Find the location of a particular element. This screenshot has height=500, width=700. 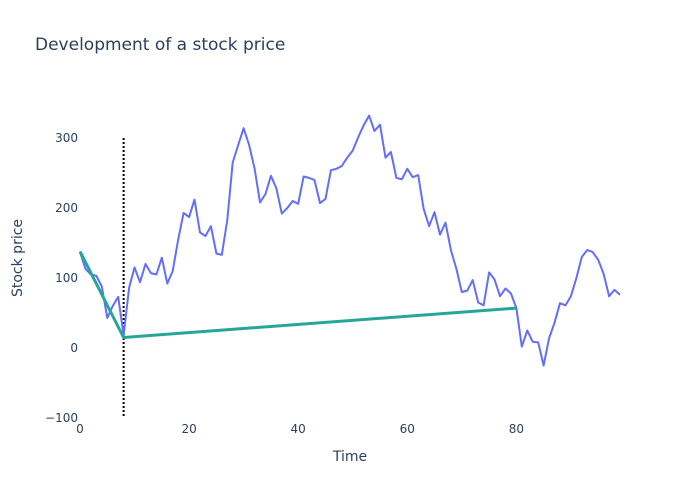

y-tick-label: 200 is located at coordinates (66, 208).